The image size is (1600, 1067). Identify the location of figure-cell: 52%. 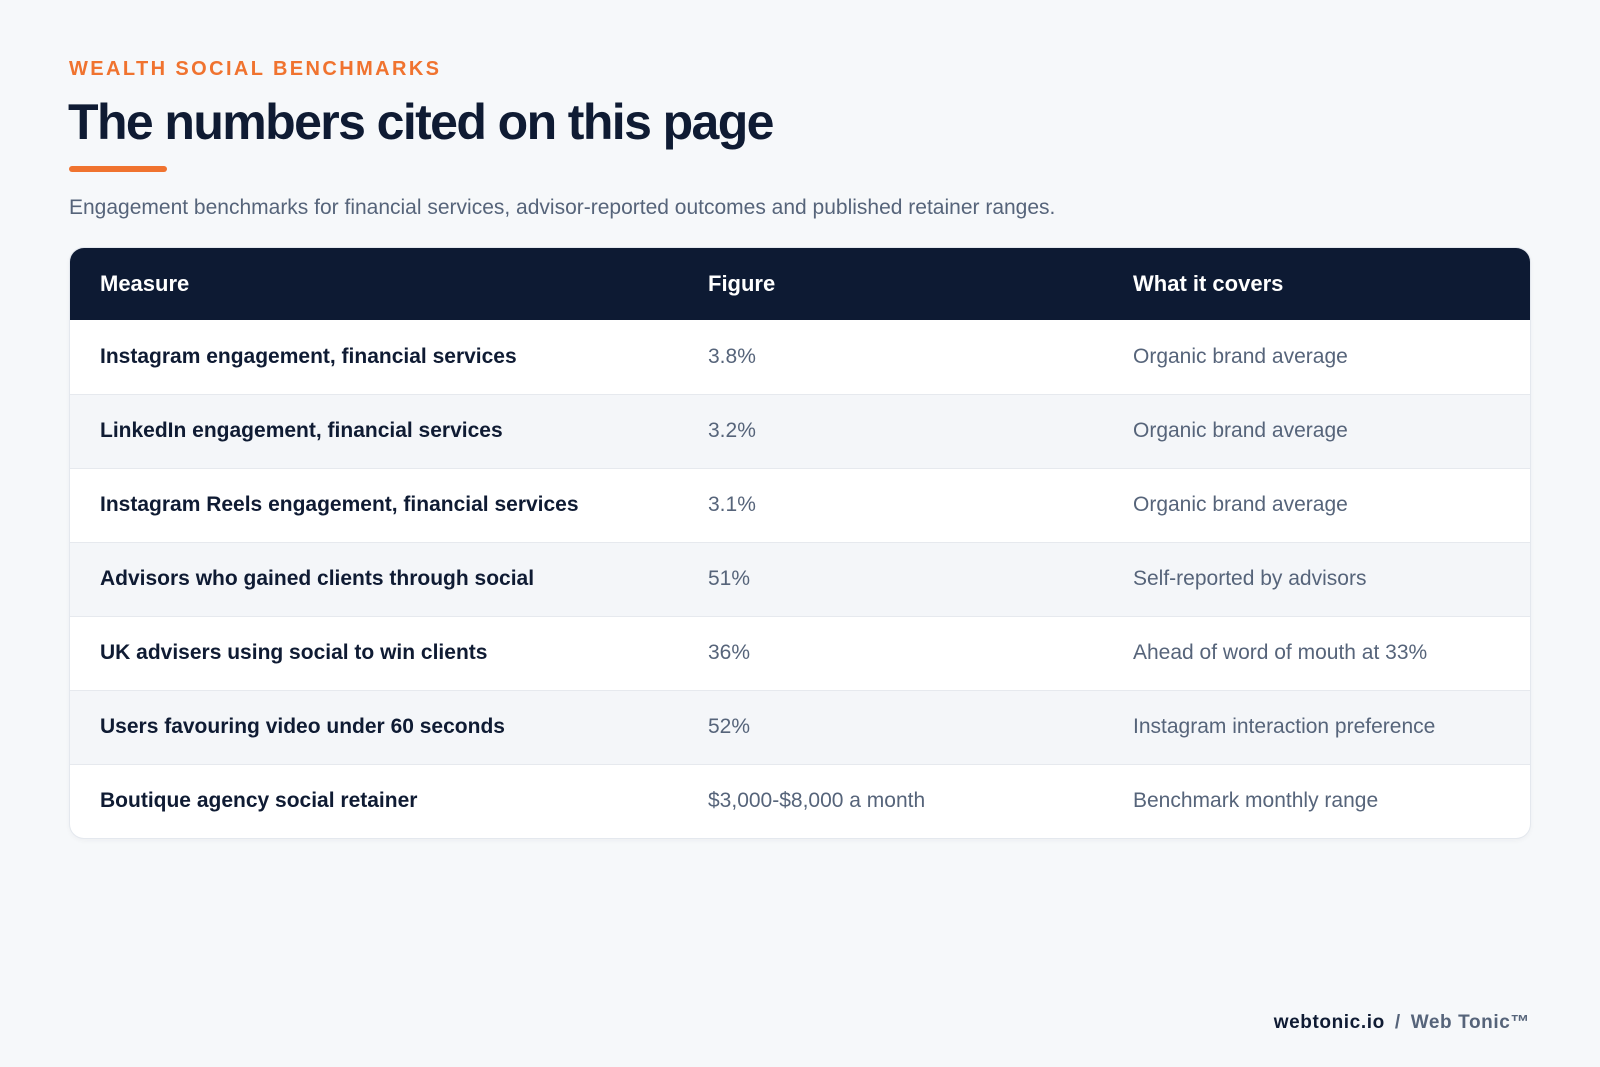
(729, 726).